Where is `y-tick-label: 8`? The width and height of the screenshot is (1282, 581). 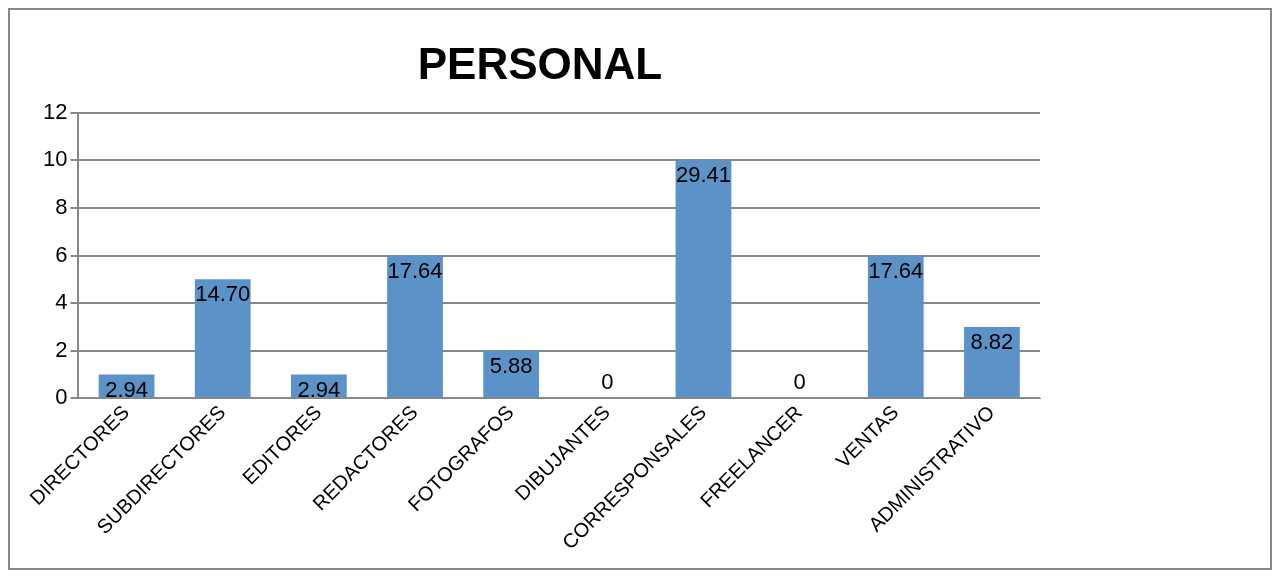
y-tick-label: 8 is located at coordinates (61, 207).